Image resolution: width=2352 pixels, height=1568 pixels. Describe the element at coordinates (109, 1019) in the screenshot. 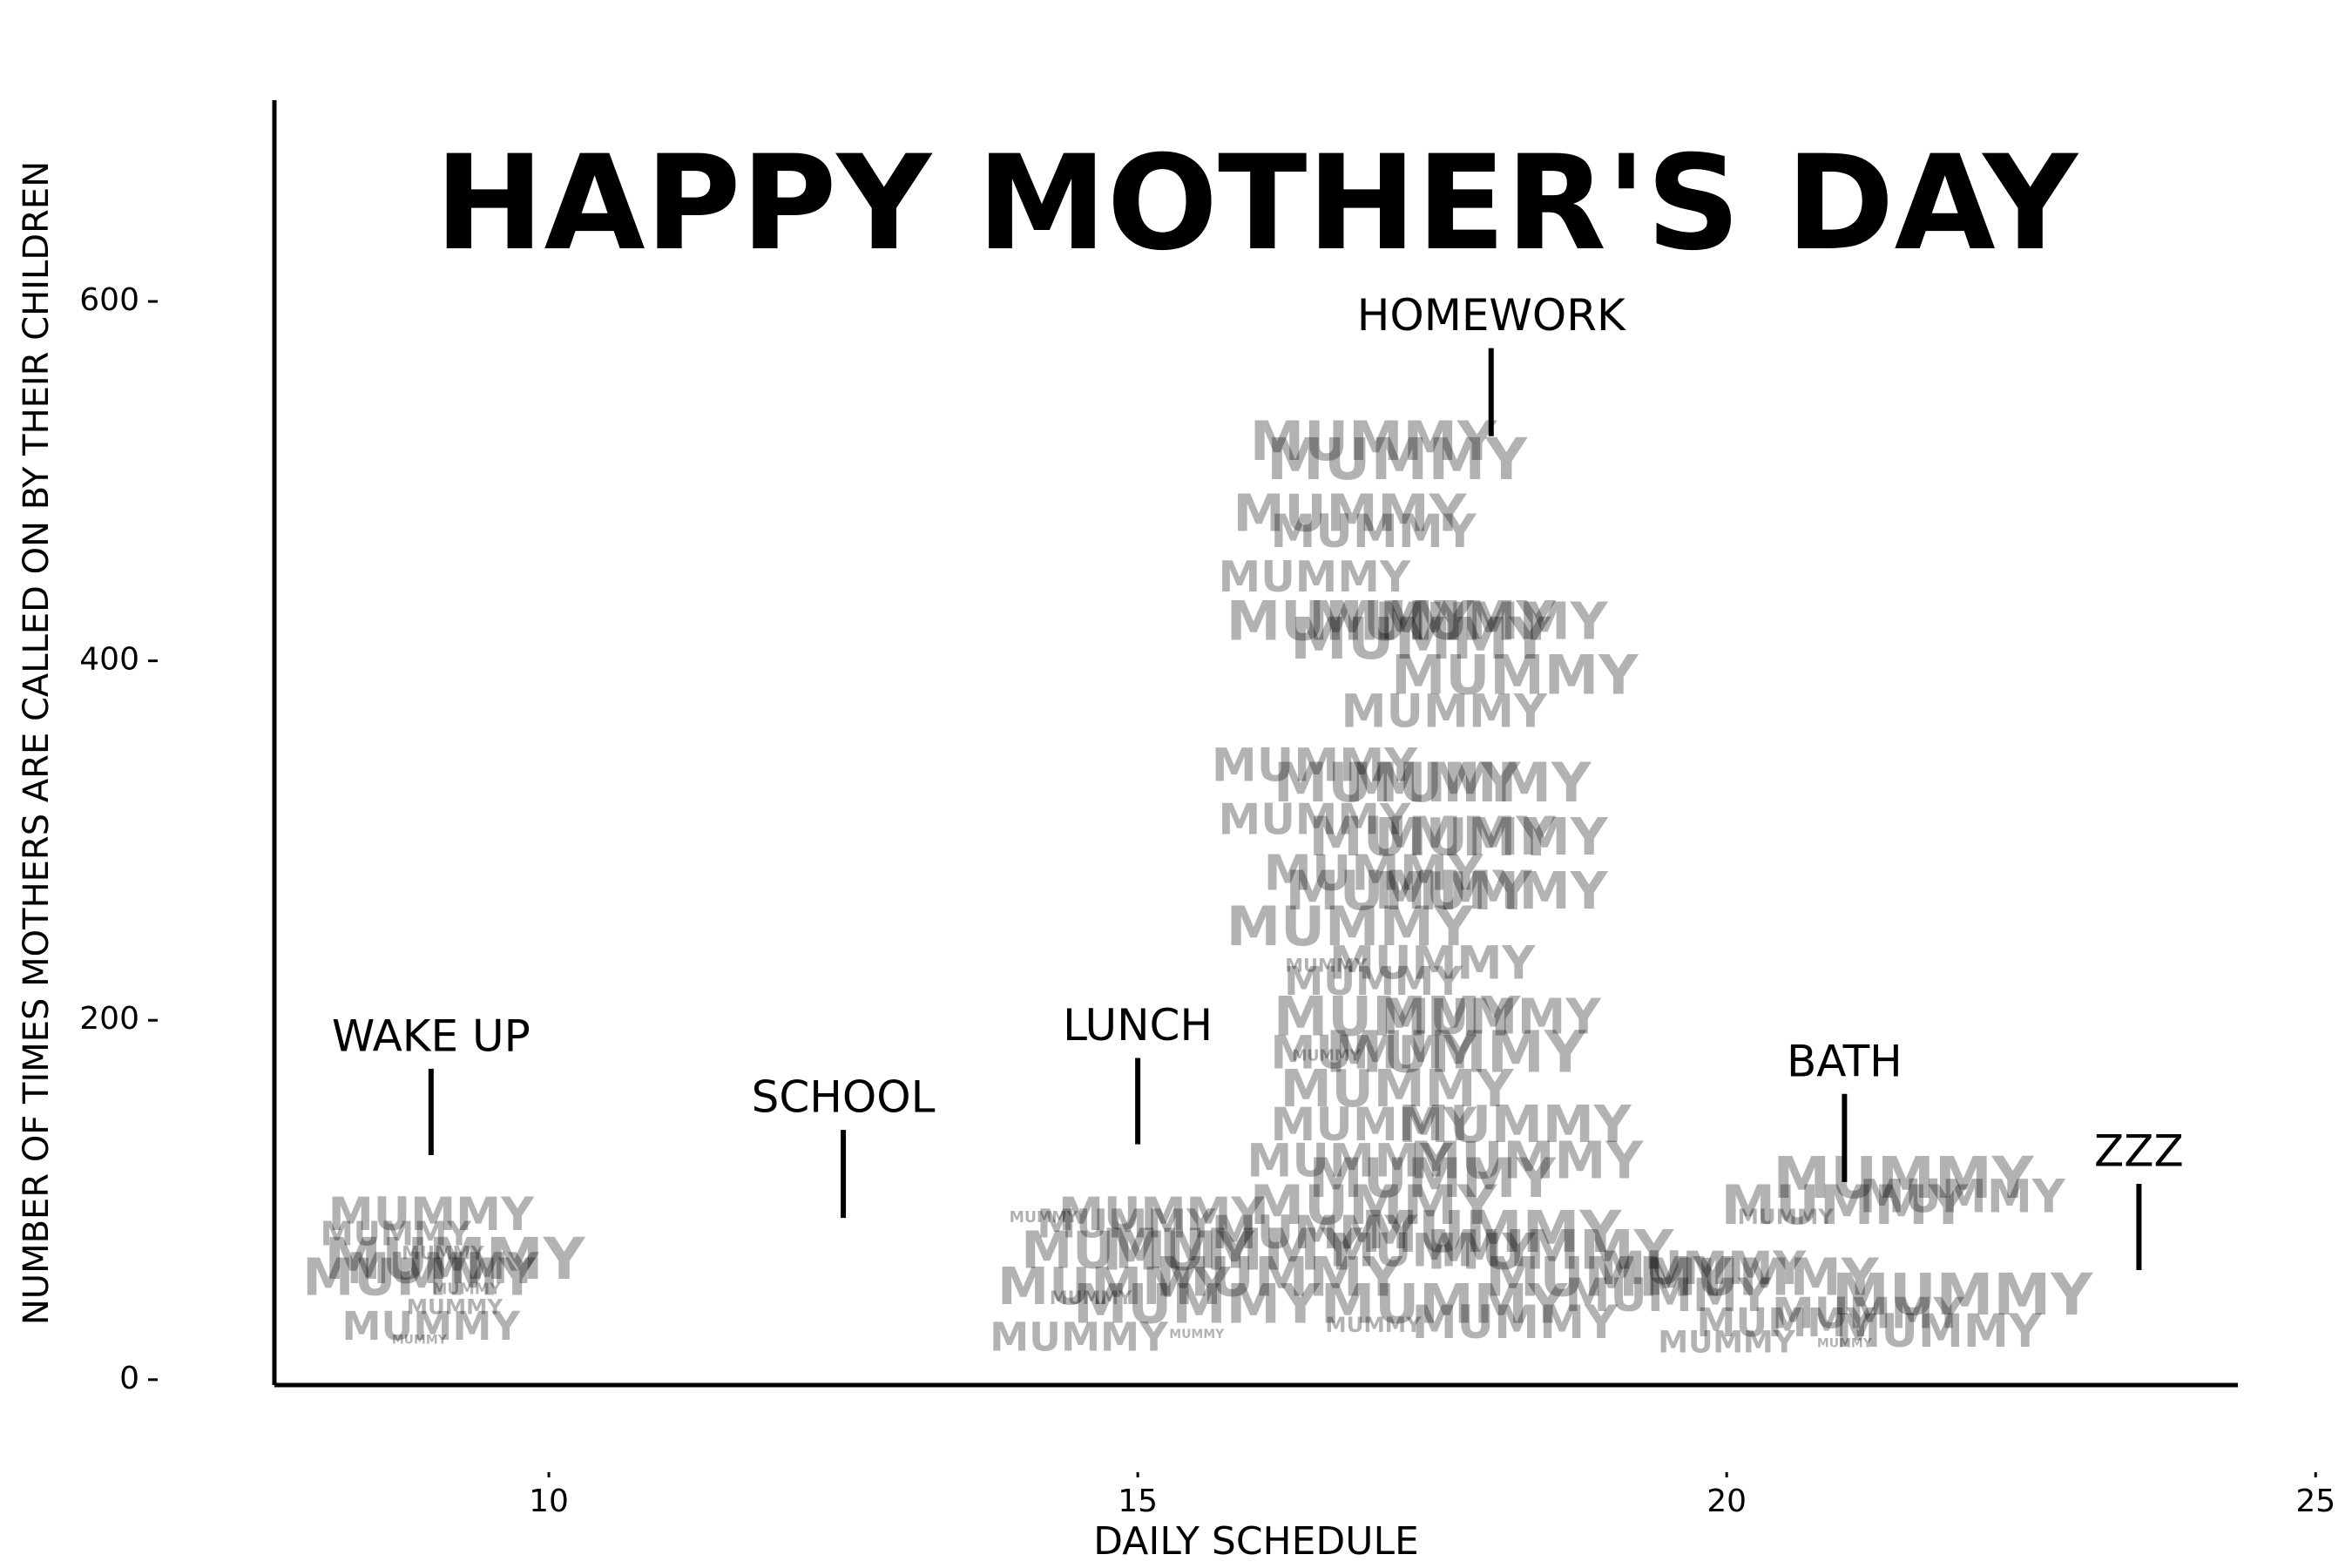

I see `y-tick-label: 200` at that location.